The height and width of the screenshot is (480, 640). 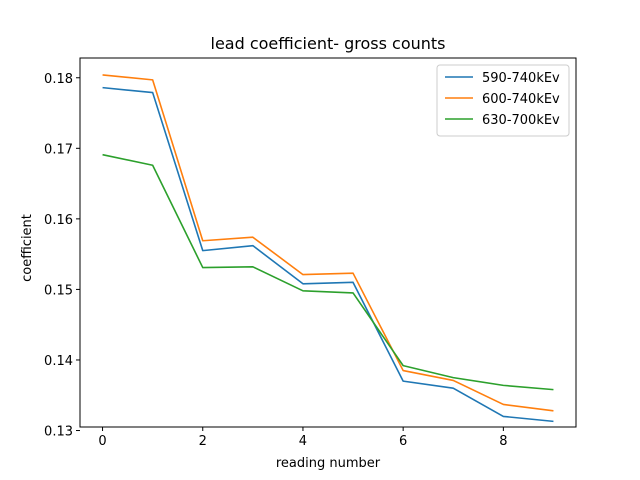 I want to click on x-axis: 0 2 4 6 8, so click(x=302, y=438).